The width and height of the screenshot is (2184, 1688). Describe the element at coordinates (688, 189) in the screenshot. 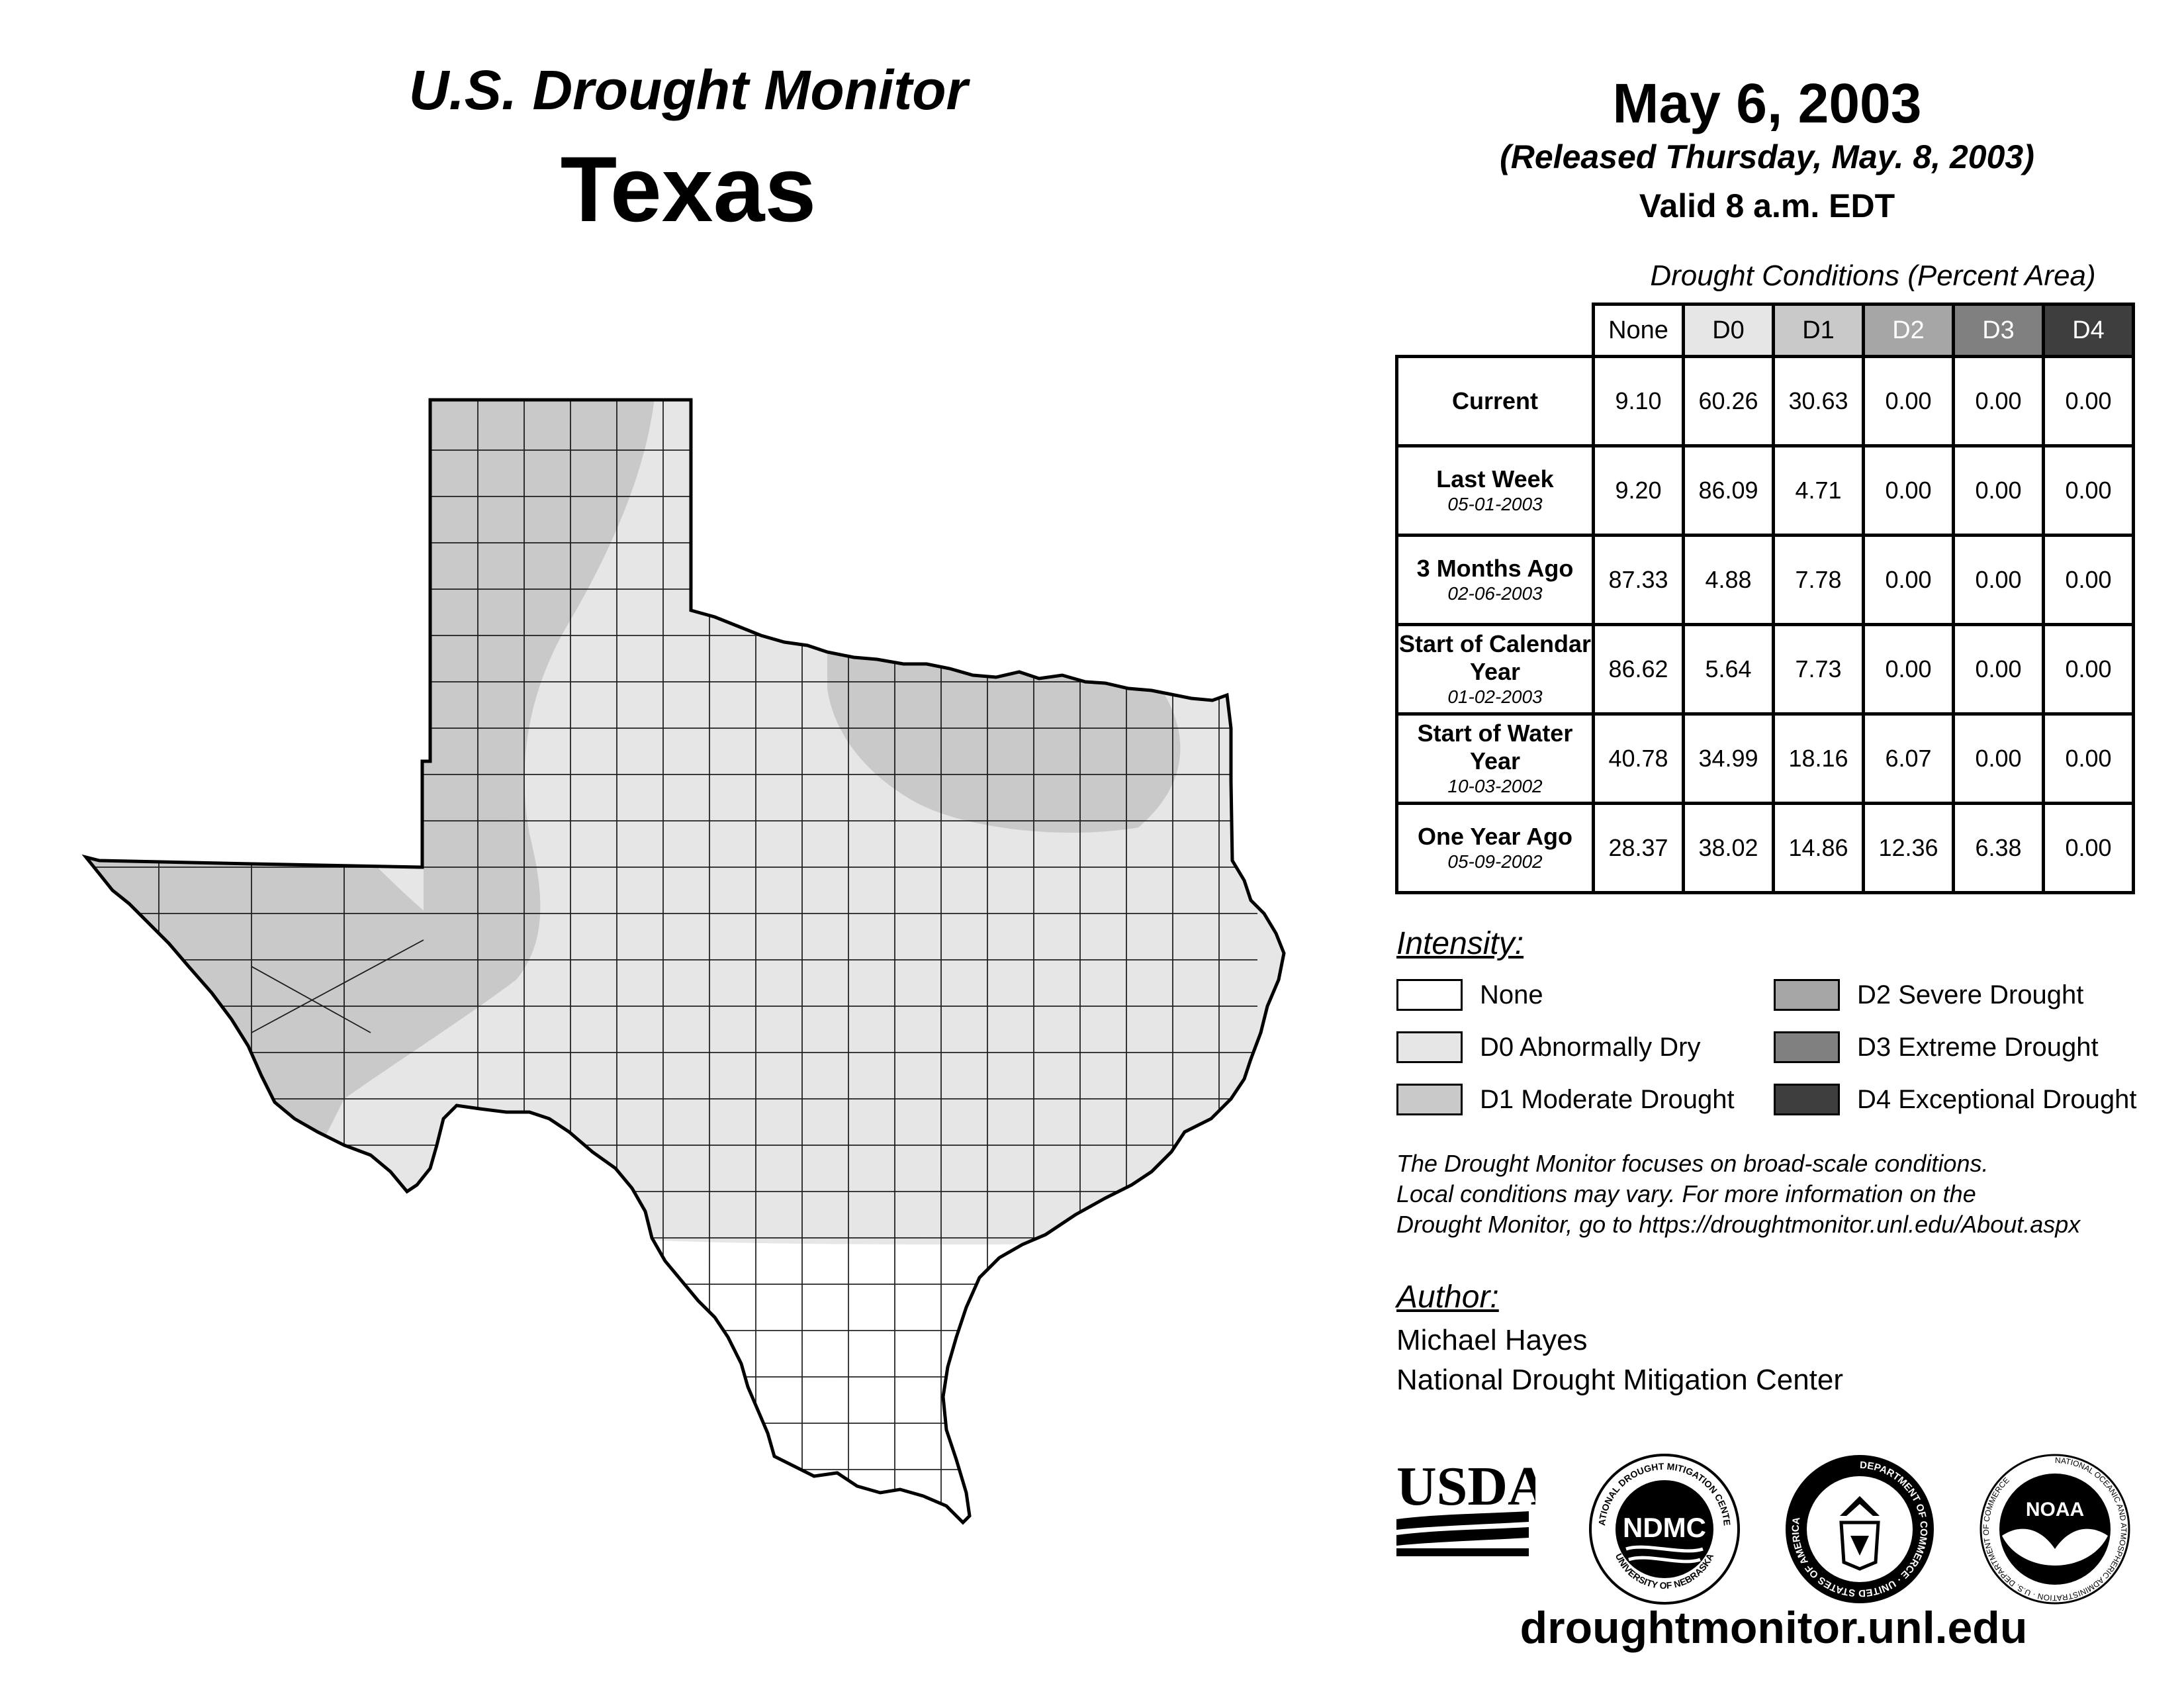

I see `state-title: Texas` at that location.